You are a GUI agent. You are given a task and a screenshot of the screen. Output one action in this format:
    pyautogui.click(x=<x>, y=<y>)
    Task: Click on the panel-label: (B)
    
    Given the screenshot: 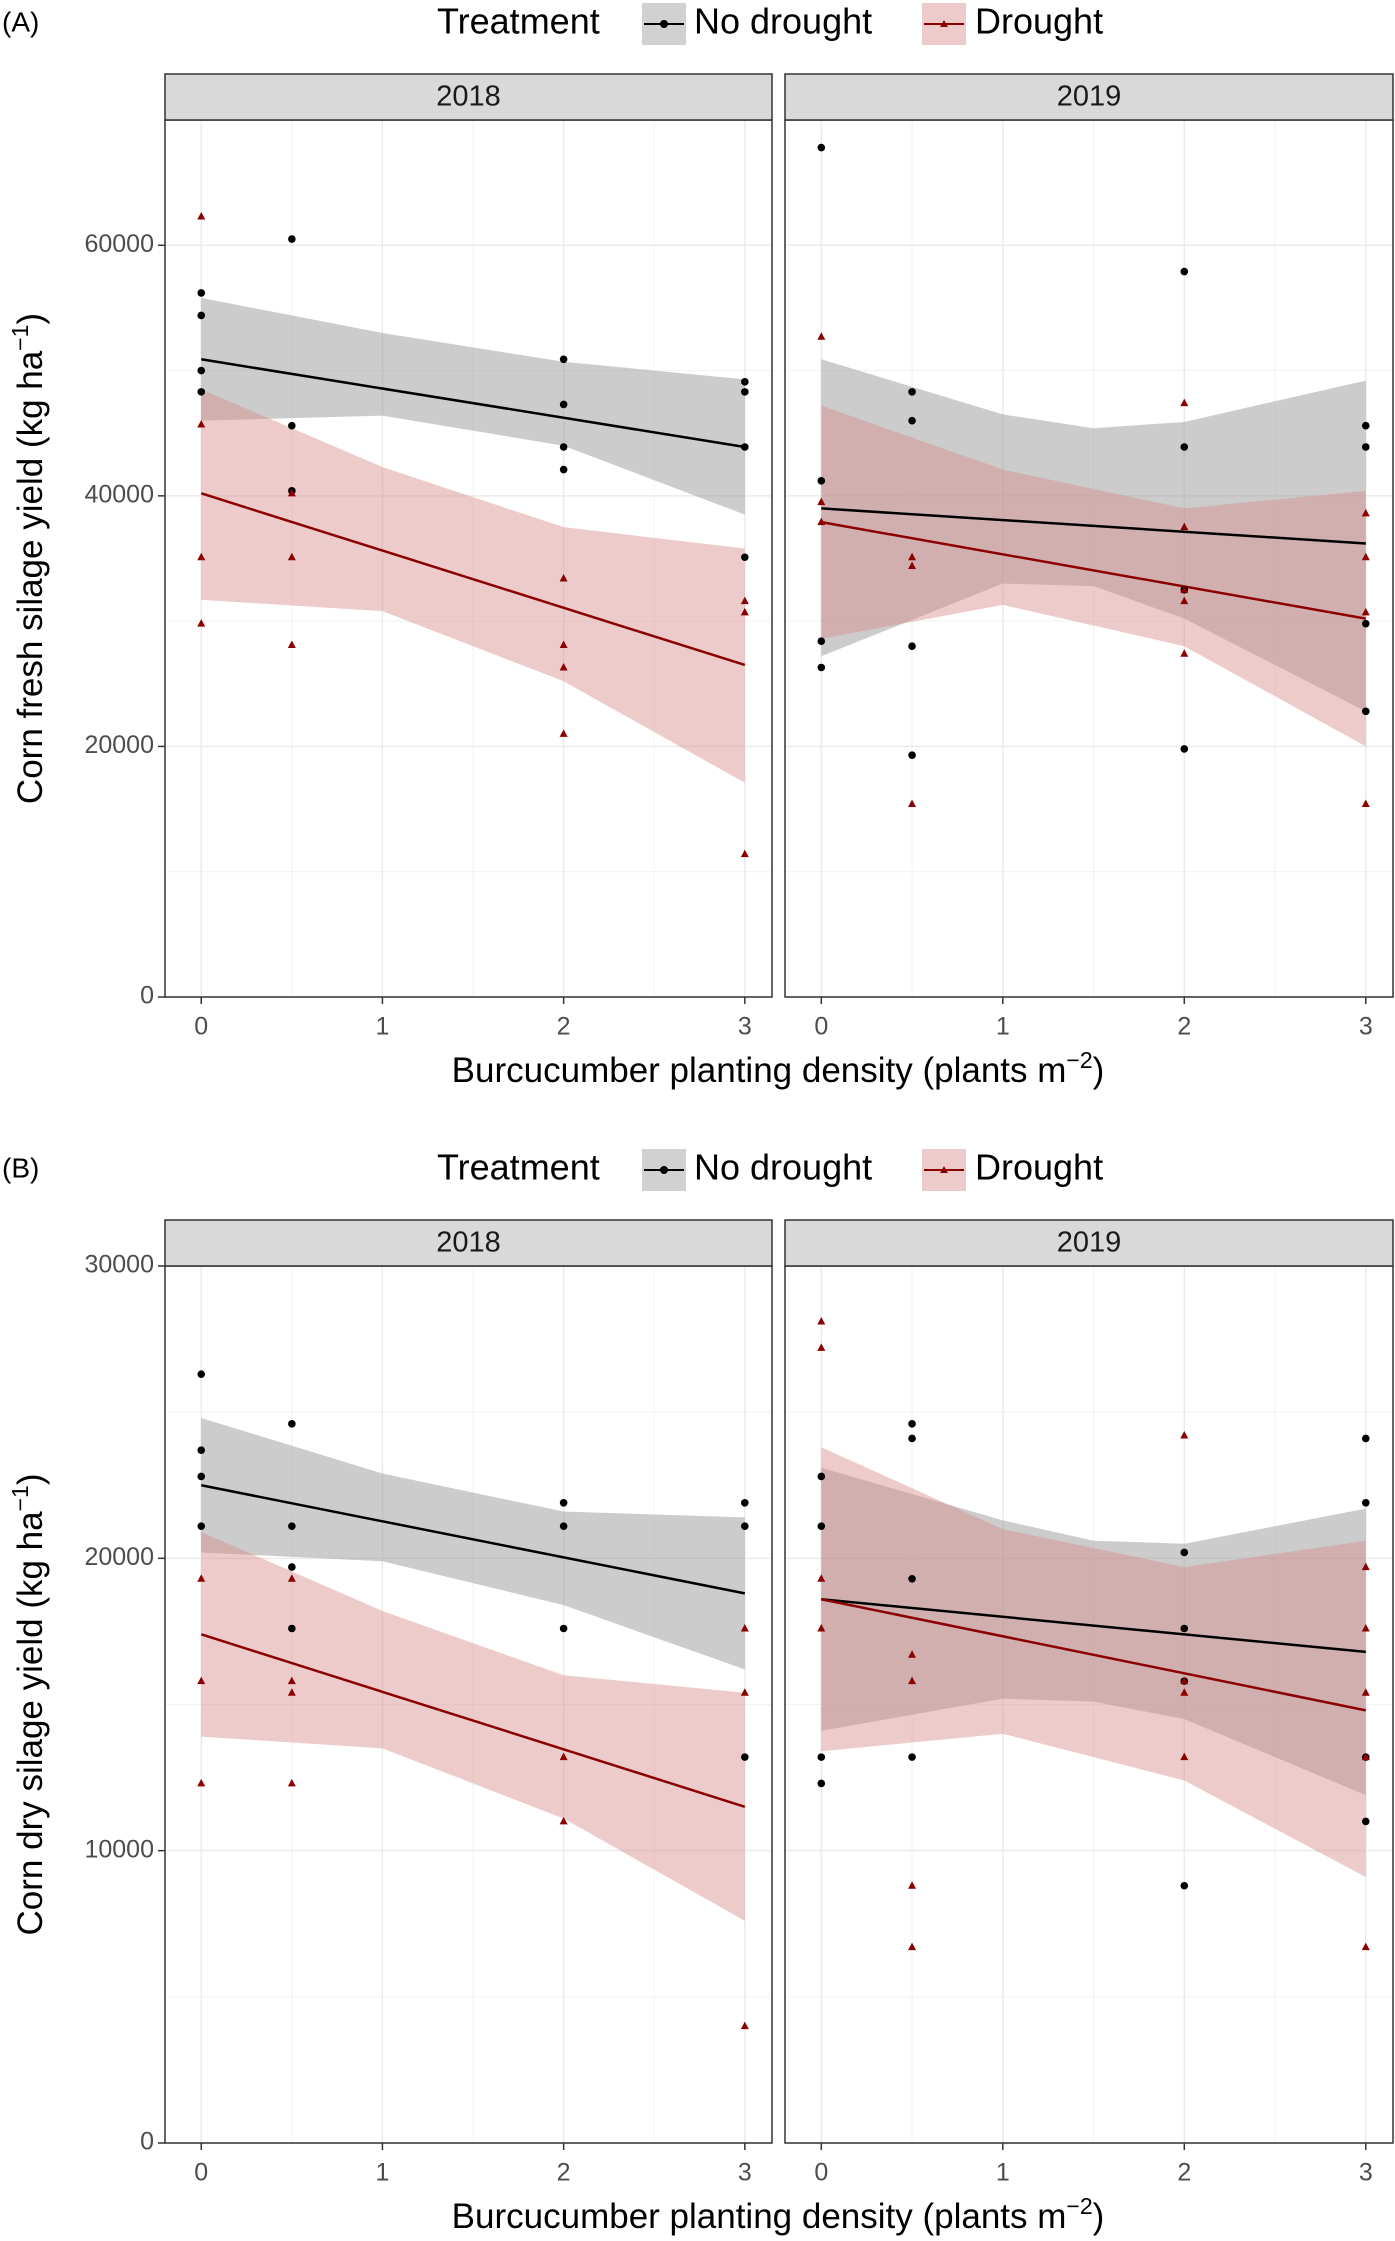 What is the action you would take?
    pyautogui.click(x=20, y=1167)
    